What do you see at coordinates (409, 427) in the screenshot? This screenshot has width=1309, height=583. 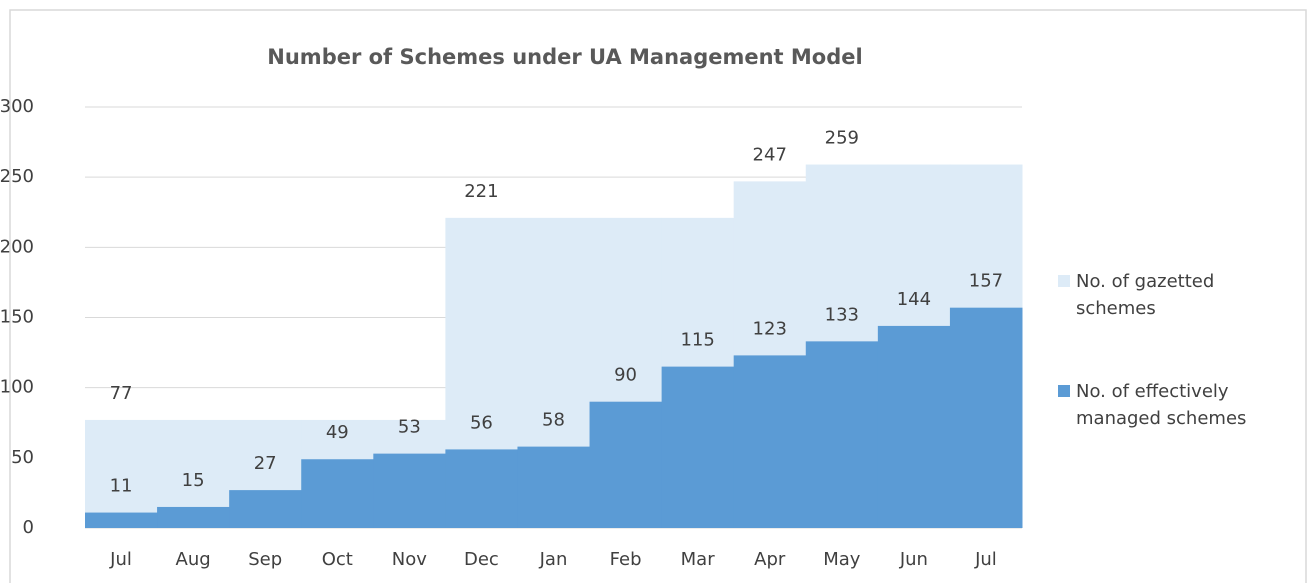 I see `data-label: 53` at bounding box center [409, 427].